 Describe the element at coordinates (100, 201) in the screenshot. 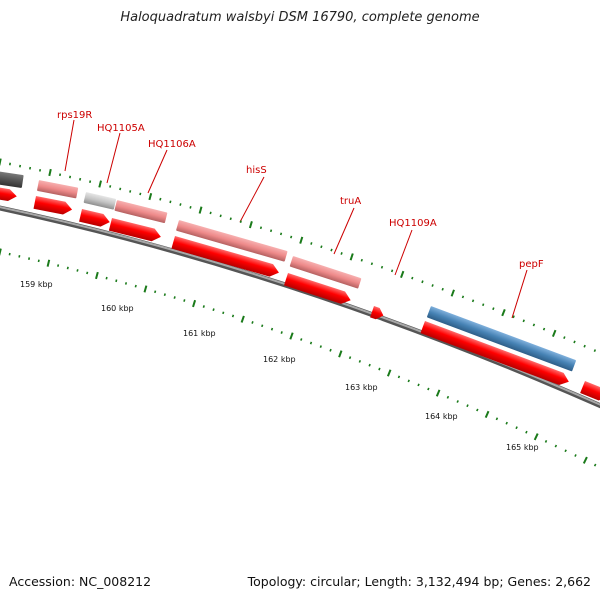

I see `gene-block-HQ1105A` at that location.